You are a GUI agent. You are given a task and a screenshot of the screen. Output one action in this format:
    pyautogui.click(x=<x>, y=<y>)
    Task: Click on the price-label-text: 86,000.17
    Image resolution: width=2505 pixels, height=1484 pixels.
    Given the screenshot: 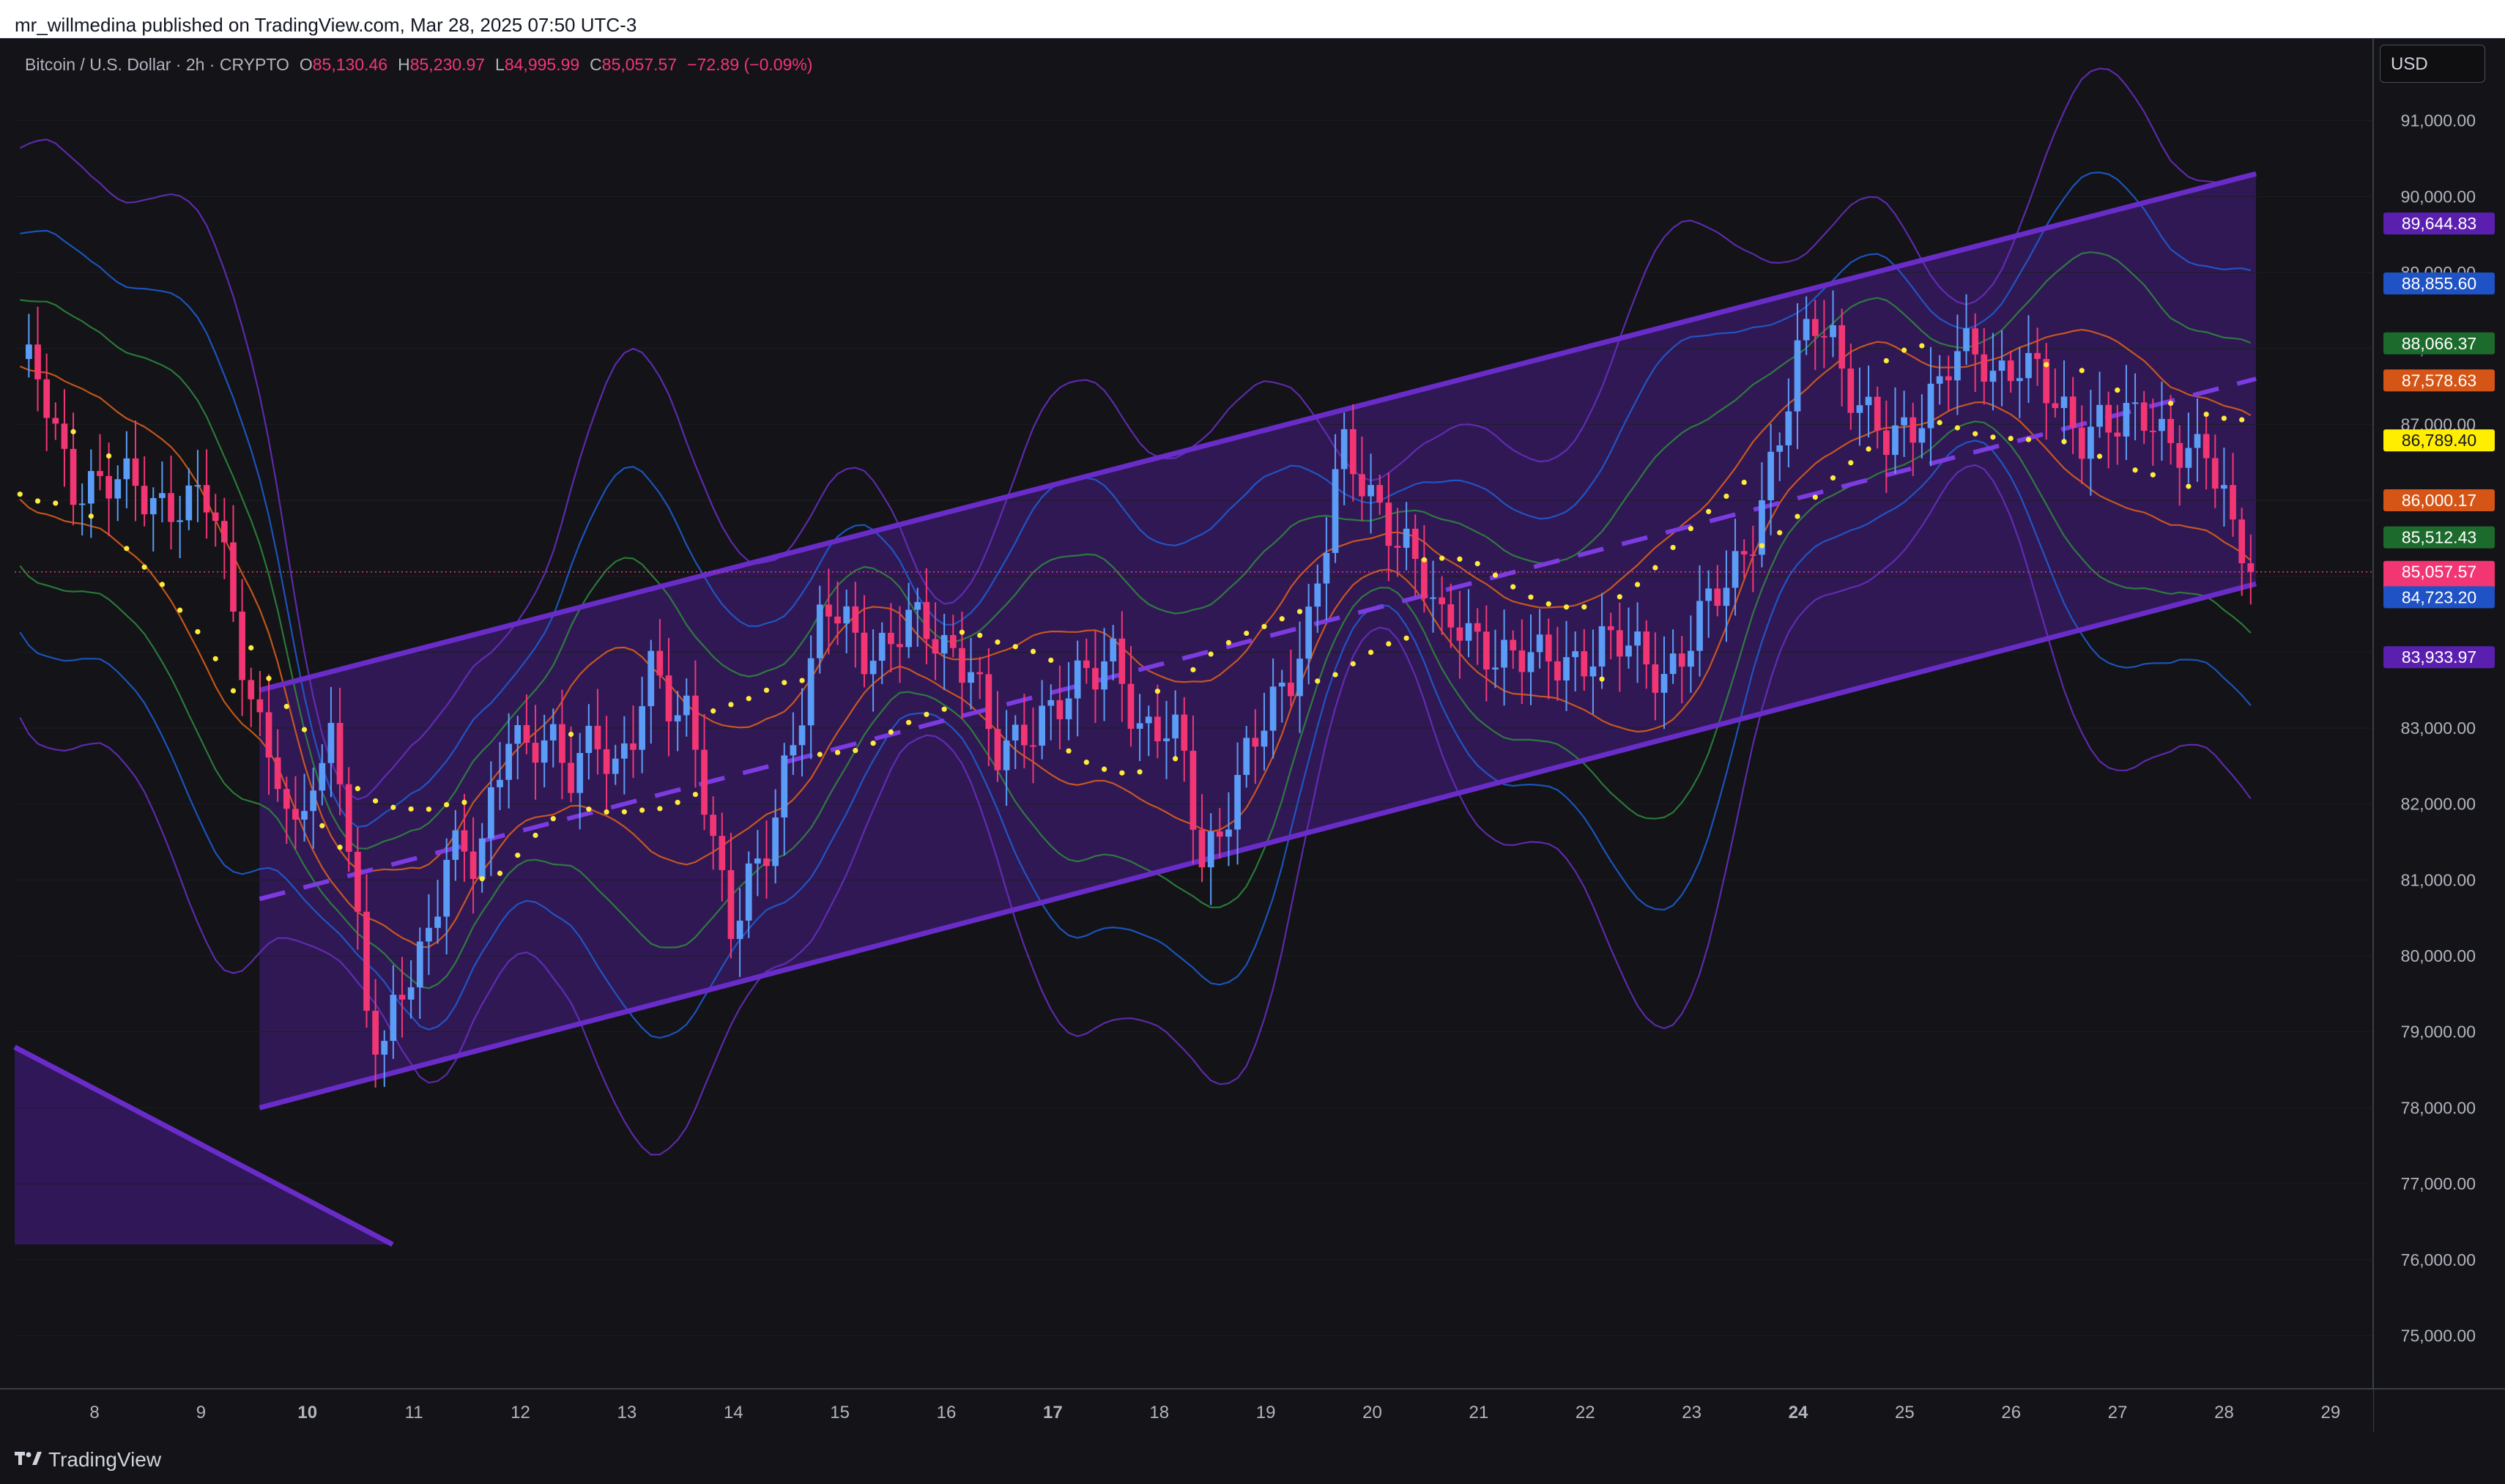 What is the action you would take?
    pyautogui.click(x=2439, y=501)
    